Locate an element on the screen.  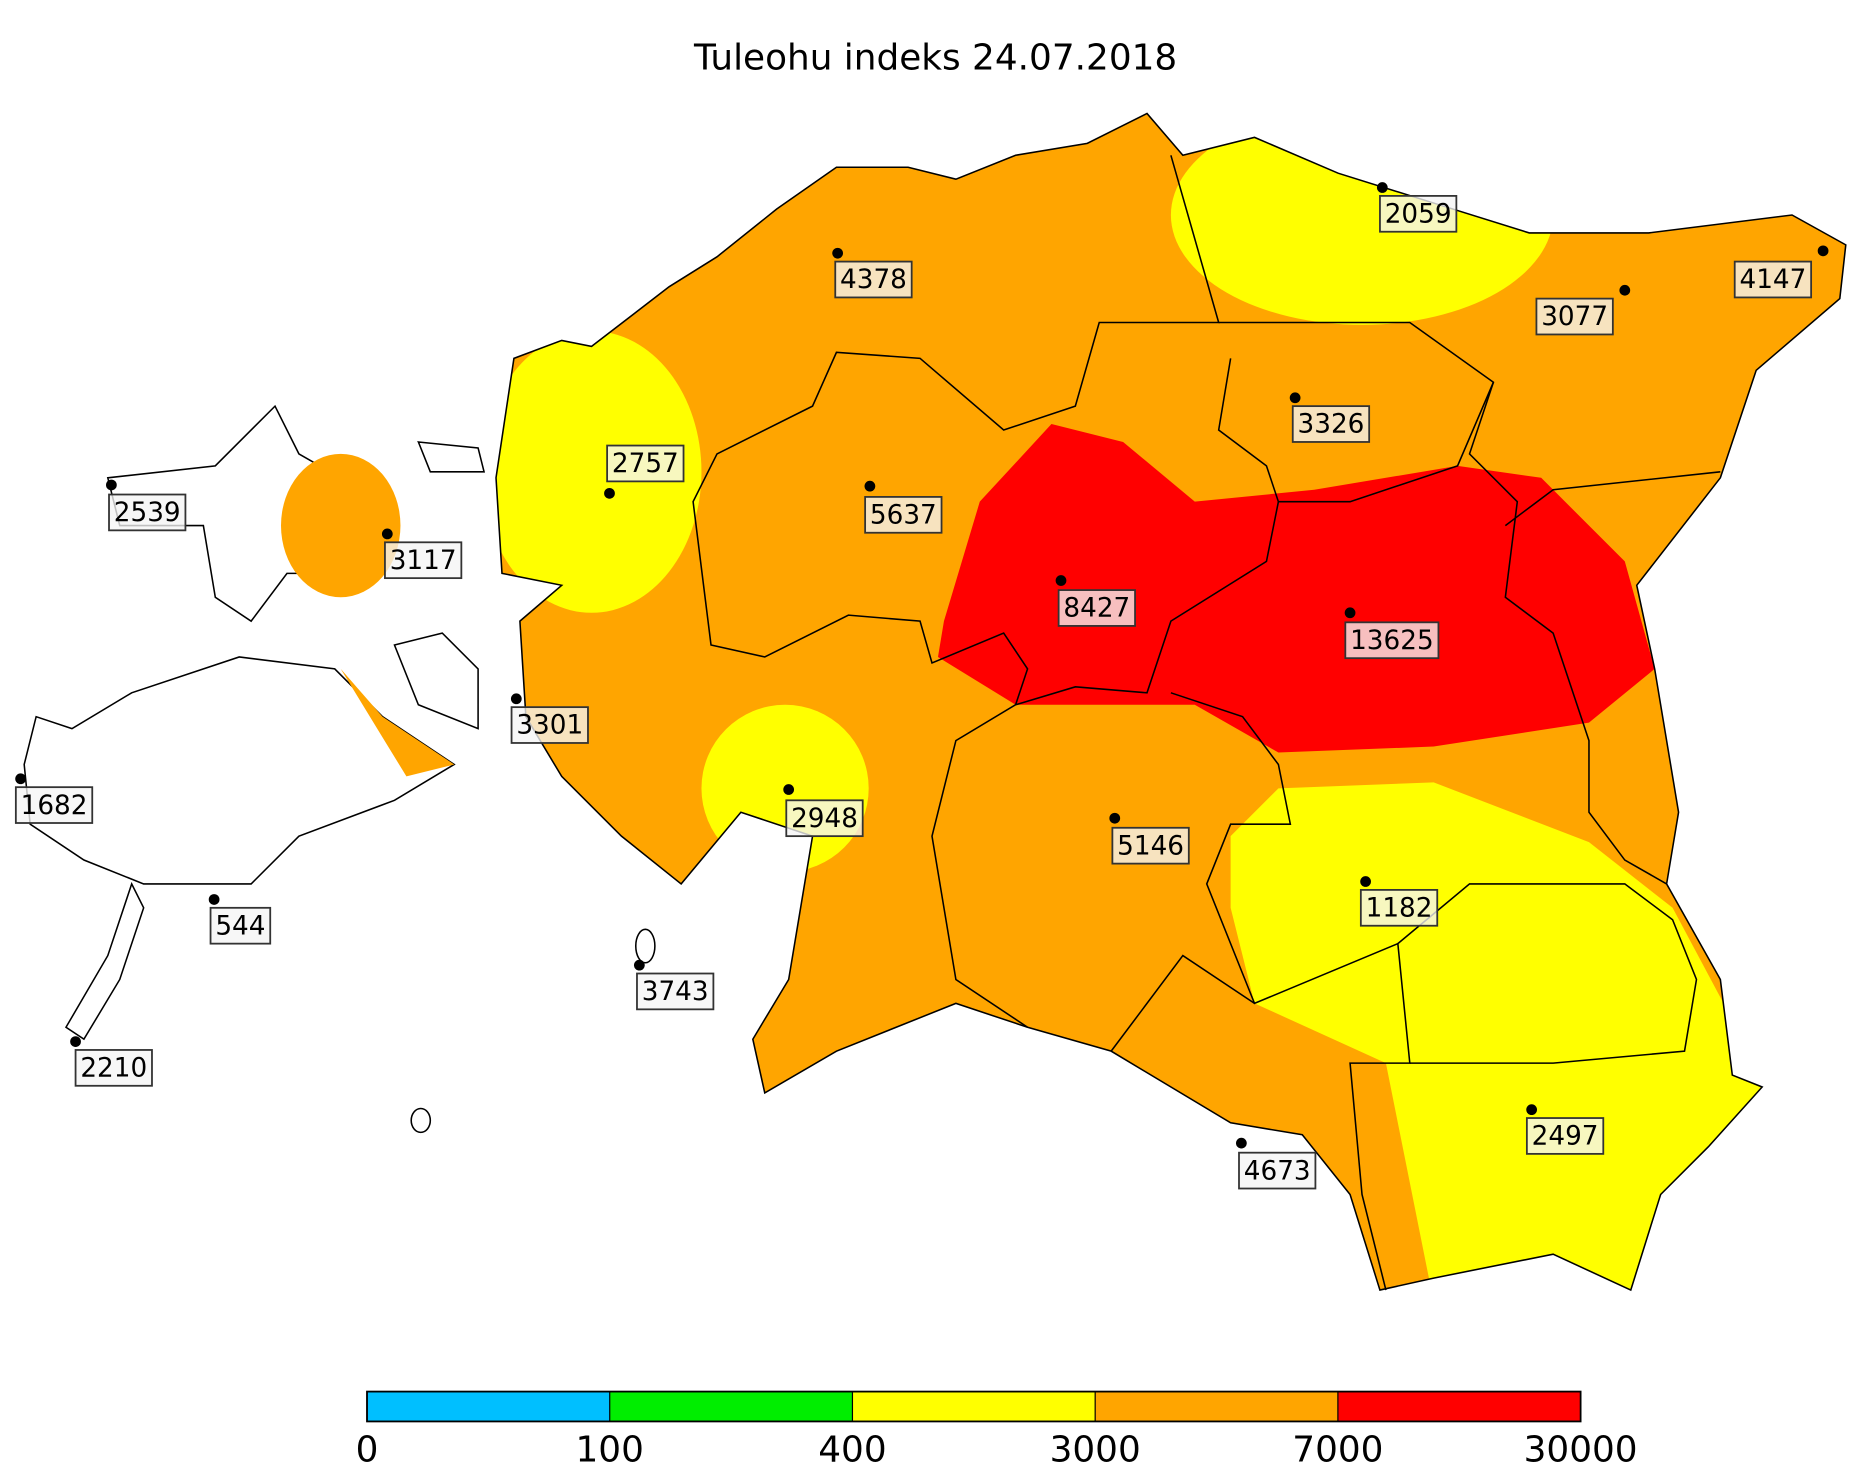
station-label: 13625 is located at coordinates (1392, 641).